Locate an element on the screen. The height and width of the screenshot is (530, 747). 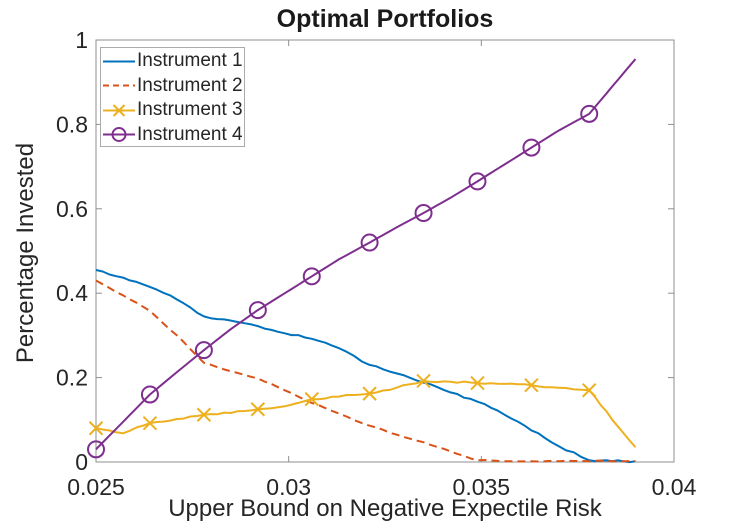
y-tick-label: 1 is located at coordinates (81, 40).